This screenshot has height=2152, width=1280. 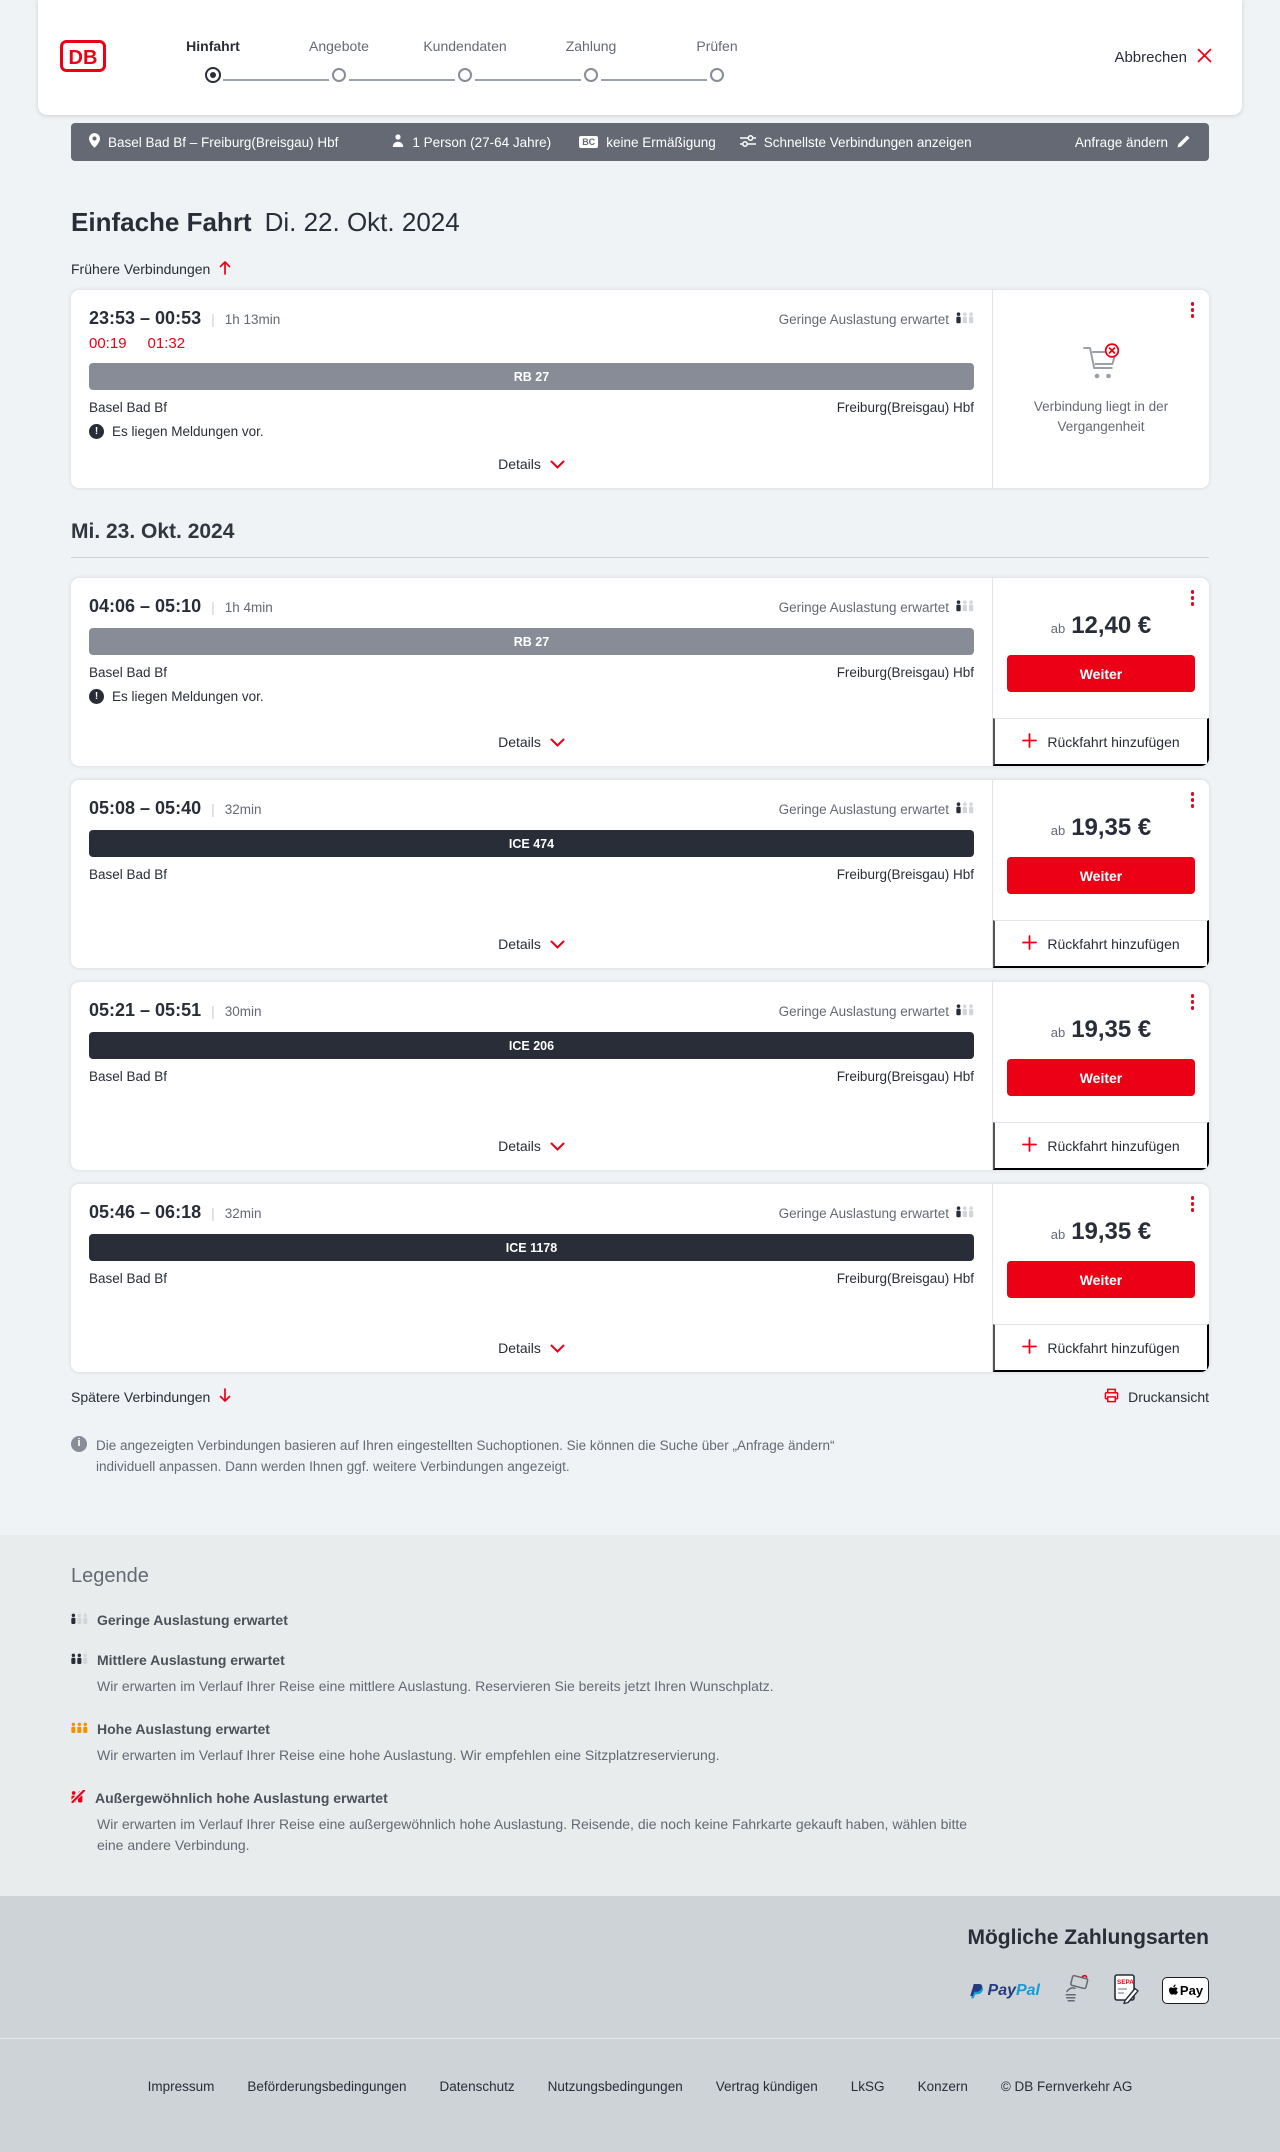 What do you see at coordinates (531, 1247) in the screenshot?
I see `train-segment-bar: ICE 1178` at bounding box center [531, 1247].